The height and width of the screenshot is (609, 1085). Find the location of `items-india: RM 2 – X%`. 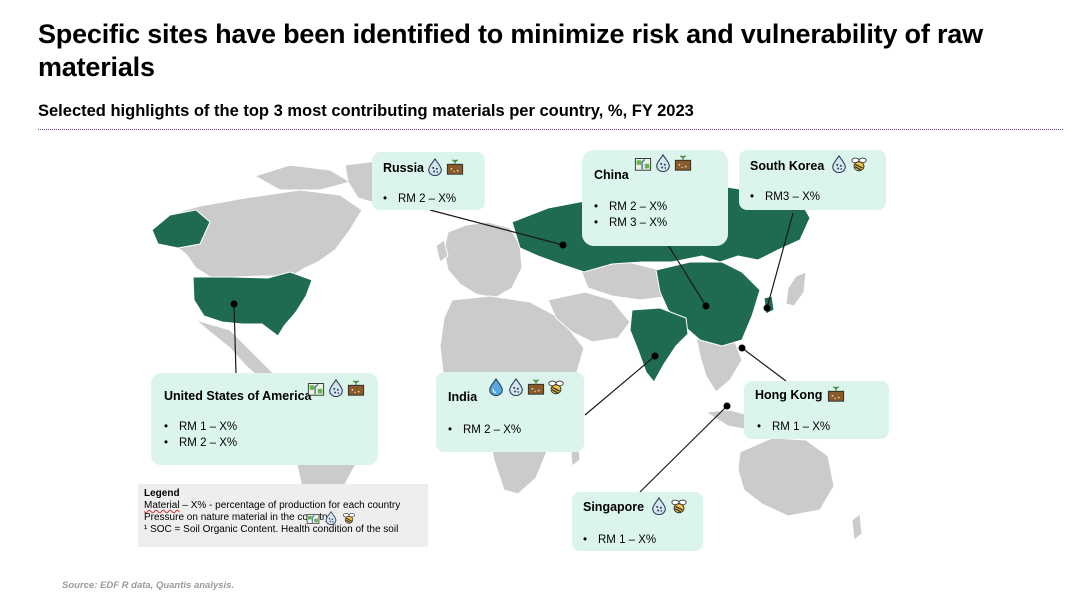

items-india: RM 2 – X% is located at coordinates (484, 430).